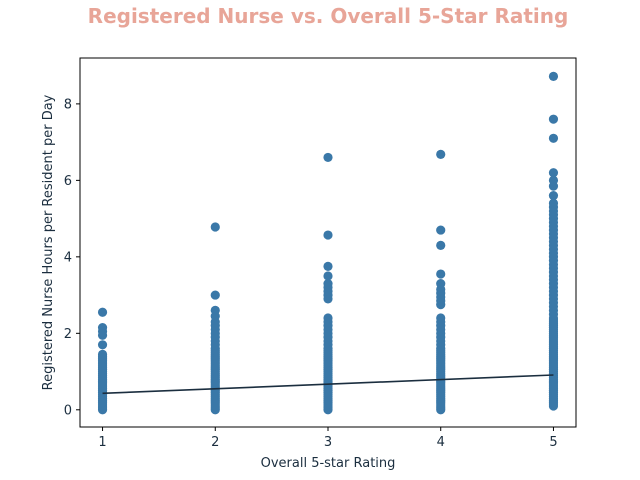 The height and width of the screenshot is (480, 640). Describe the element at coordinates (68, 410) in the screenshot. I see `y-tick-label: 0` at that location.